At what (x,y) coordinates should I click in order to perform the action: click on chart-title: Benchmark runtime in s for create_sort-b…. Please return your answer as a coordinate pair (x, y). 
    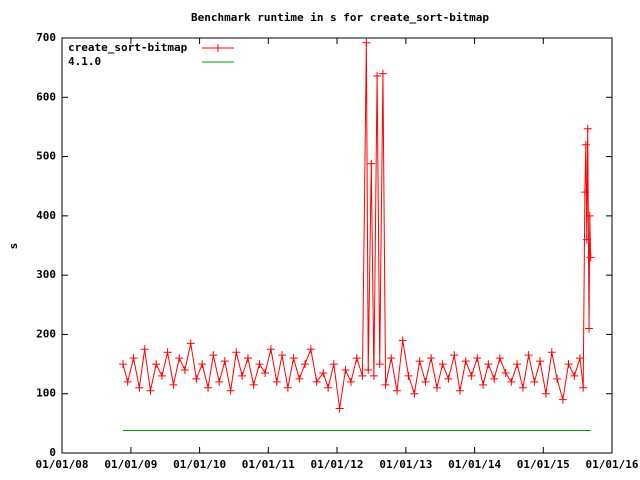
    Looking at the image, I should click on (340, 17).